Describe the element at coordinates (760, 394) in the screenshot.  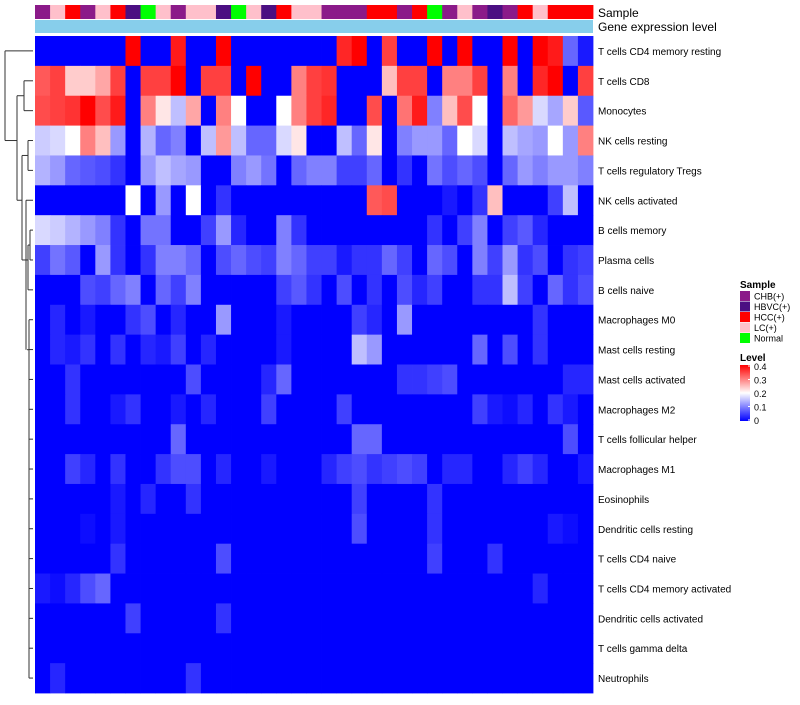
I see `level-tick-label: 0.2` at that location.